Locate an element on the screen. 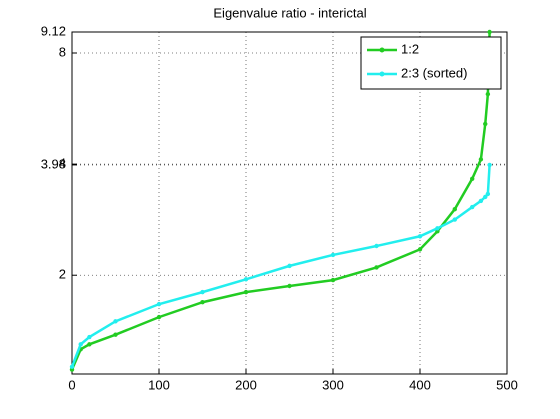 The height and width of the screenshot is (419, 560). legend-box is located at coordinates (431, 63).